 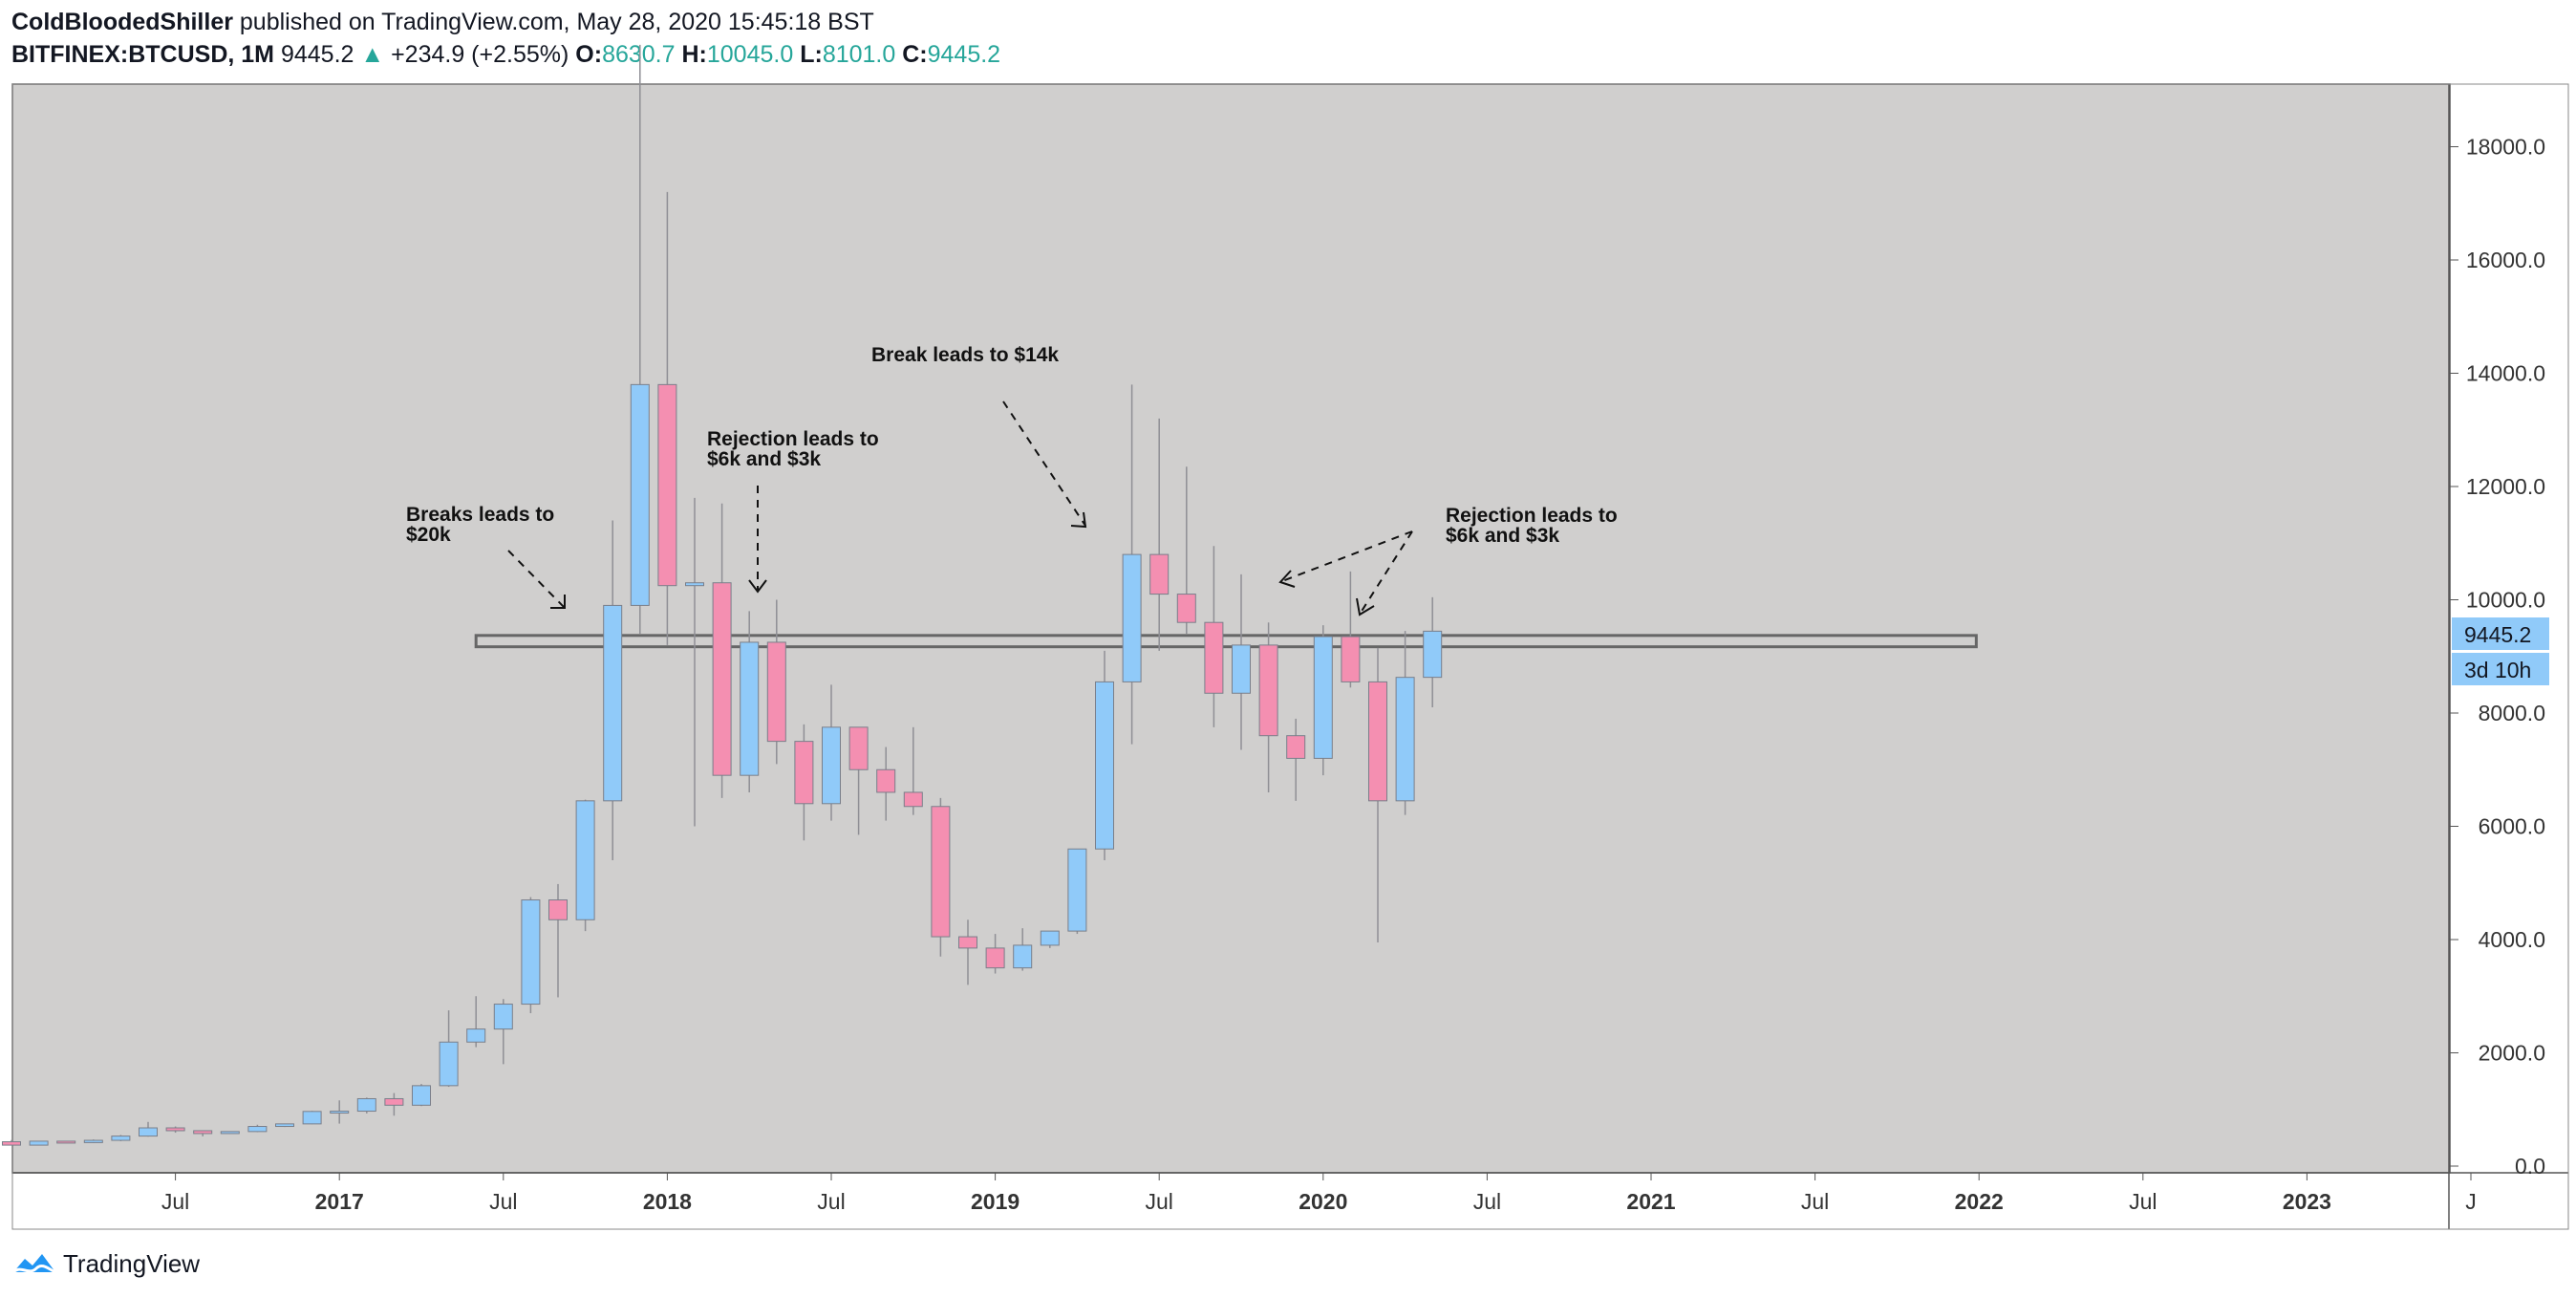 What do you see at coordinates (859, 54) in the screenshot?
I see `low-value: 8101.0` at bounding box center [859, 54].